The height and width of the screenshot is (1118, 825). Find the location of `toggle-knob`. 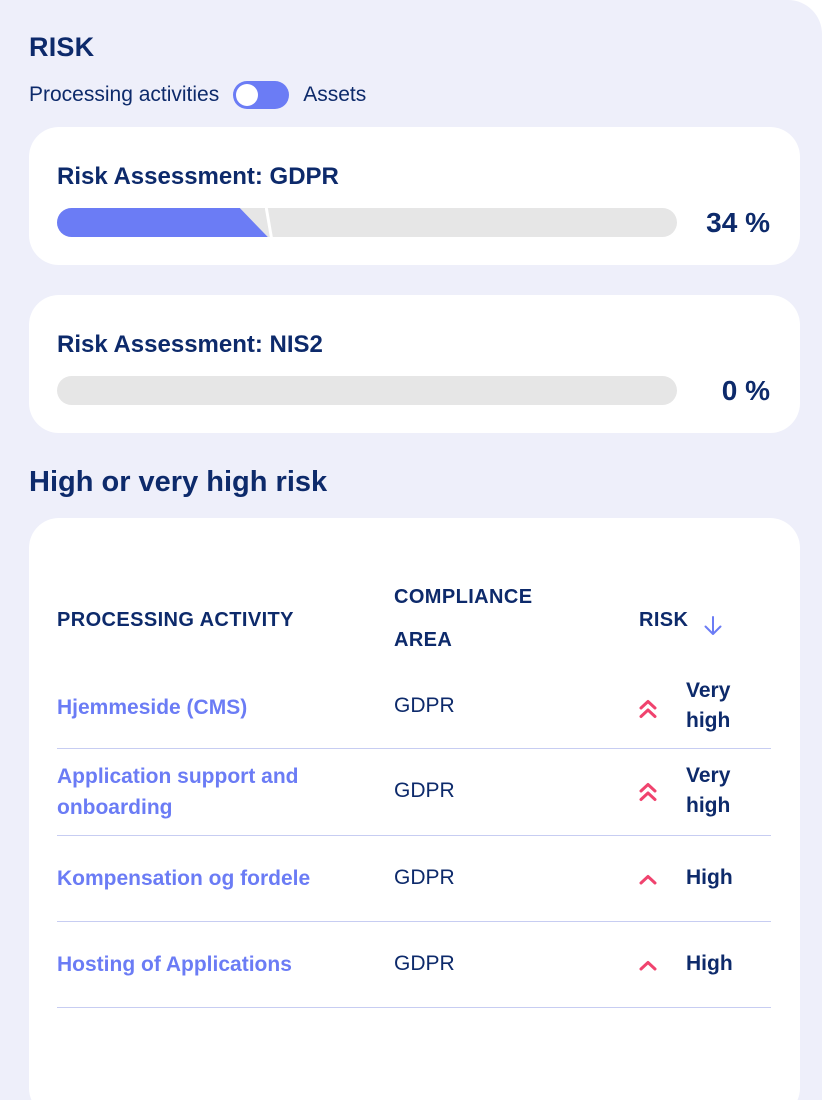

toggle-knob is located at coordinates (247, 95).